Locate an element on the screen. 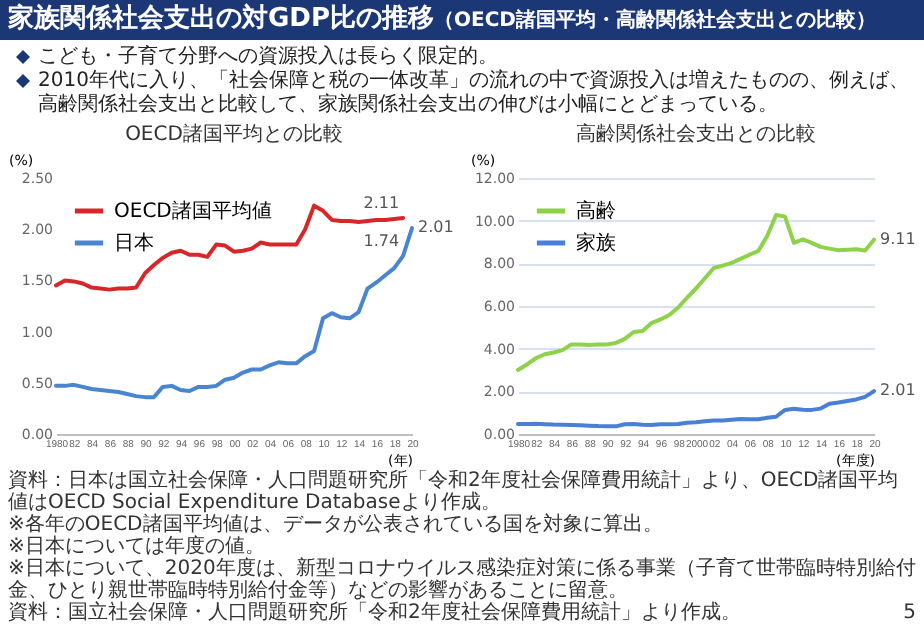  data-label: 9.11 is located at coordinates (898, 238).